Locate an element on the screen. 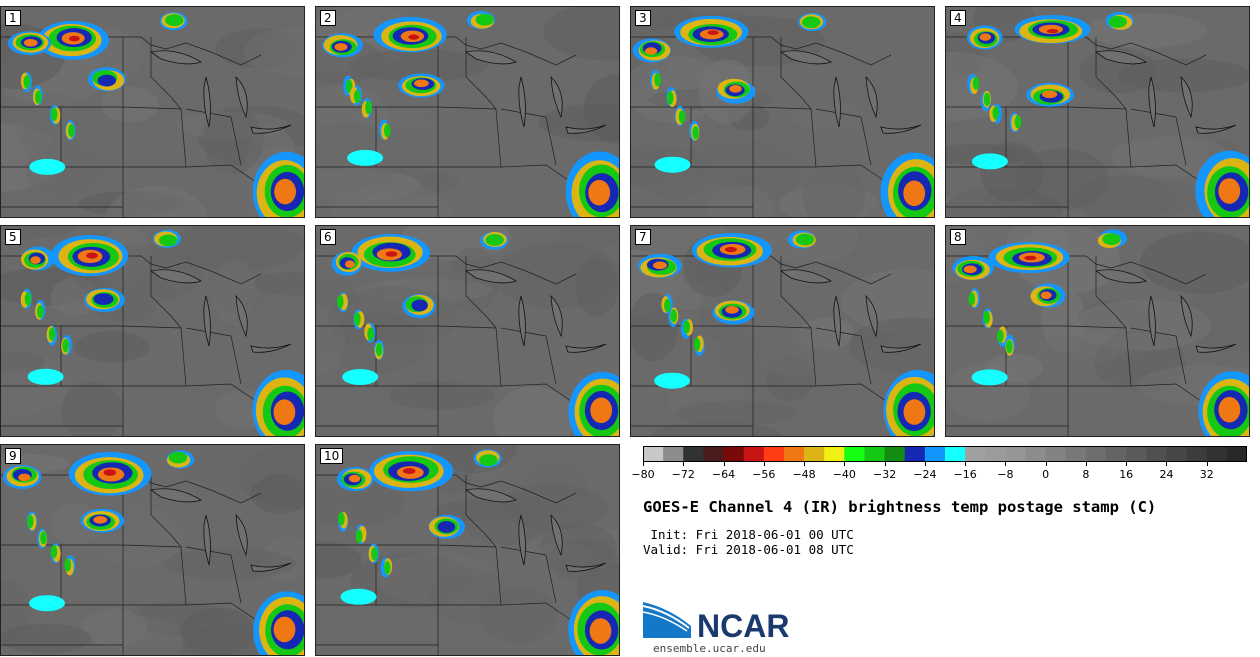  colorbar-tick-label: 8 is located at coordinates (1086, 474).